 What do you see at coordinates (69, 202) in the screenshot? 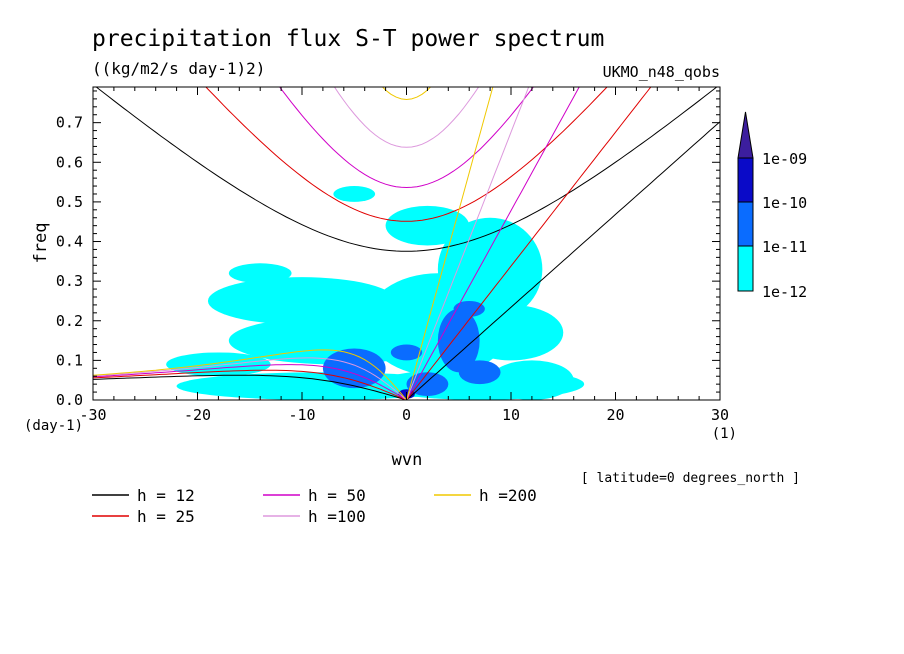
I see `y-tick-label: 0.5` at bounding box center [69, 202].